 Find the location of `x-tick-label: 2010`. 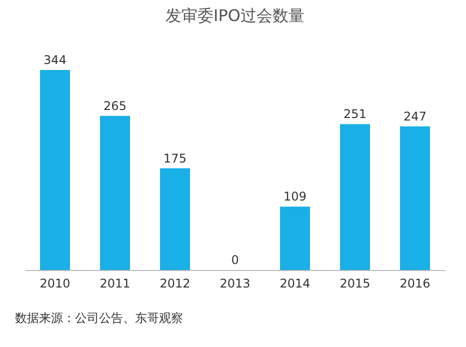

x-tick-label: 2010 is located at coordinates (55, 283).